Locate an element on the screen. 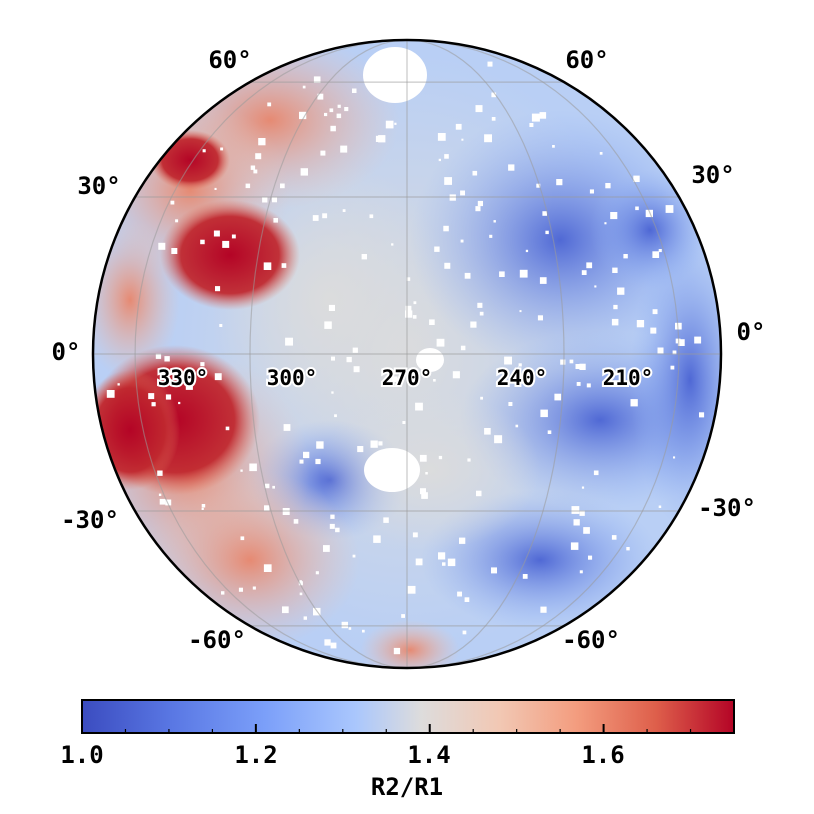 The width and height of the screenshot is (814, 814). lon-label-270: 270° is located at coordinates (407, 378).